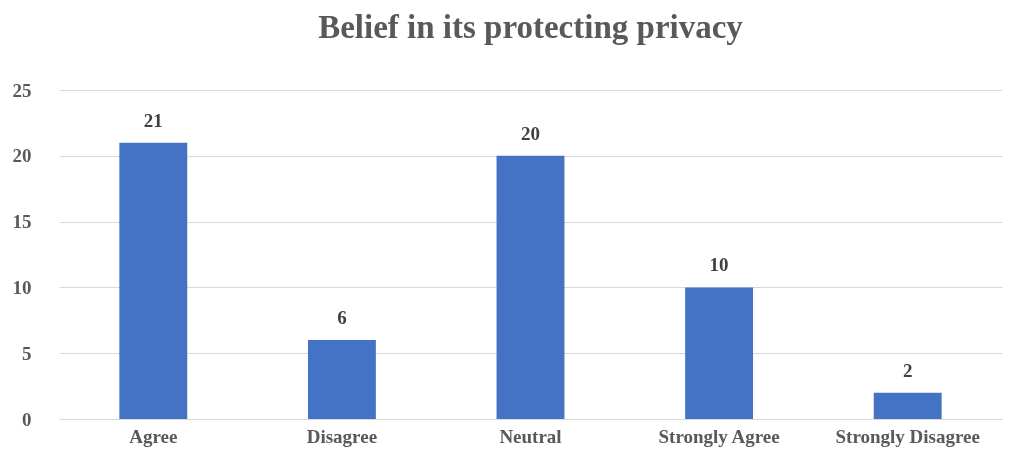  I want to click on y-tick-label: 10, so click(22, 287).